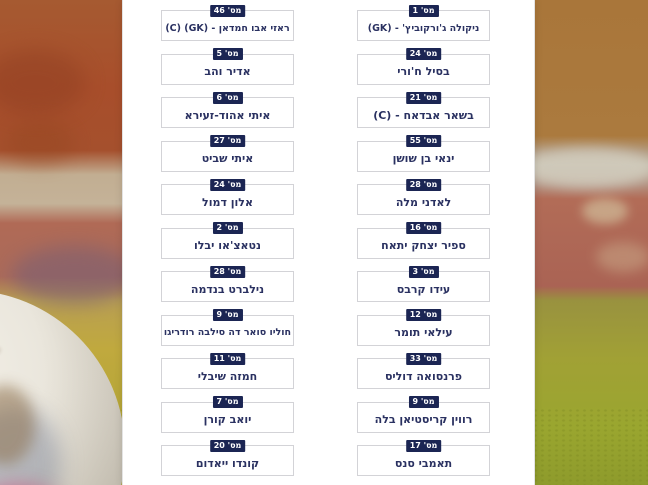 This screenshot has width=648, height=485. I want to click on shirt-number-badge: מס' 3, so click(423, 271).